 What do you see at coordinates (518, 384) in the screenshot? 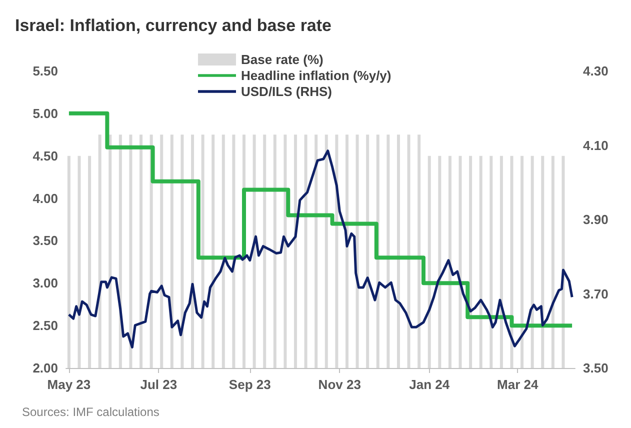
I see `x-tick-label: Mar 24` at bounding box center [518, 384].